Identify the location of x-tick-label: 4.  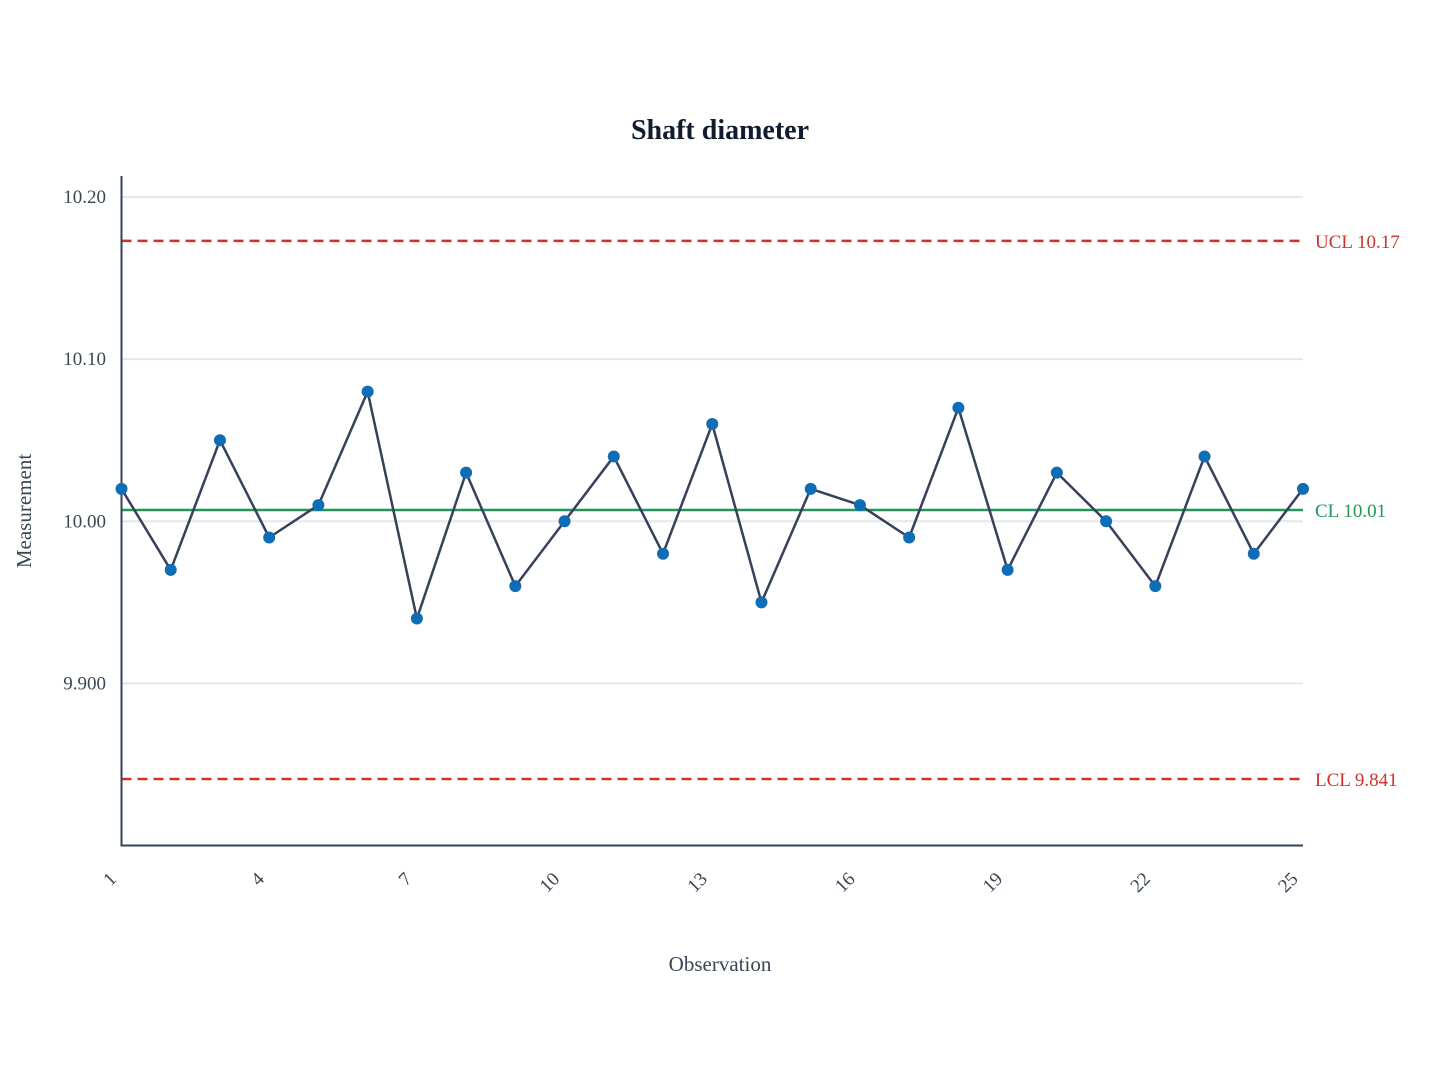
(258, 879).